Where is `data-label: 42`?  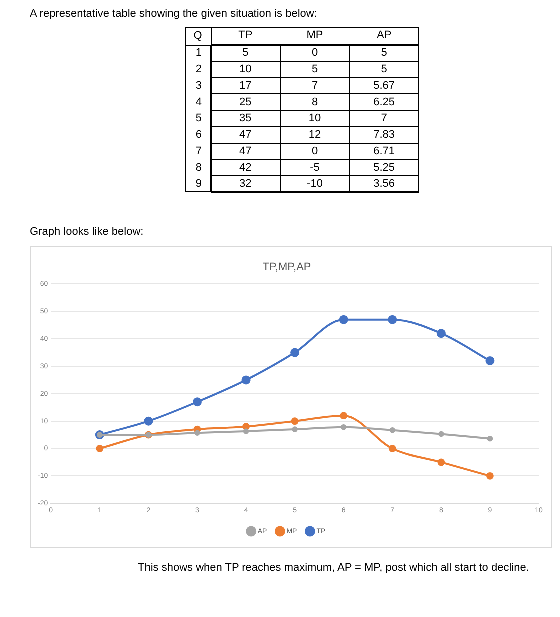
data-label: 42 is located at coordinates (246, 168).